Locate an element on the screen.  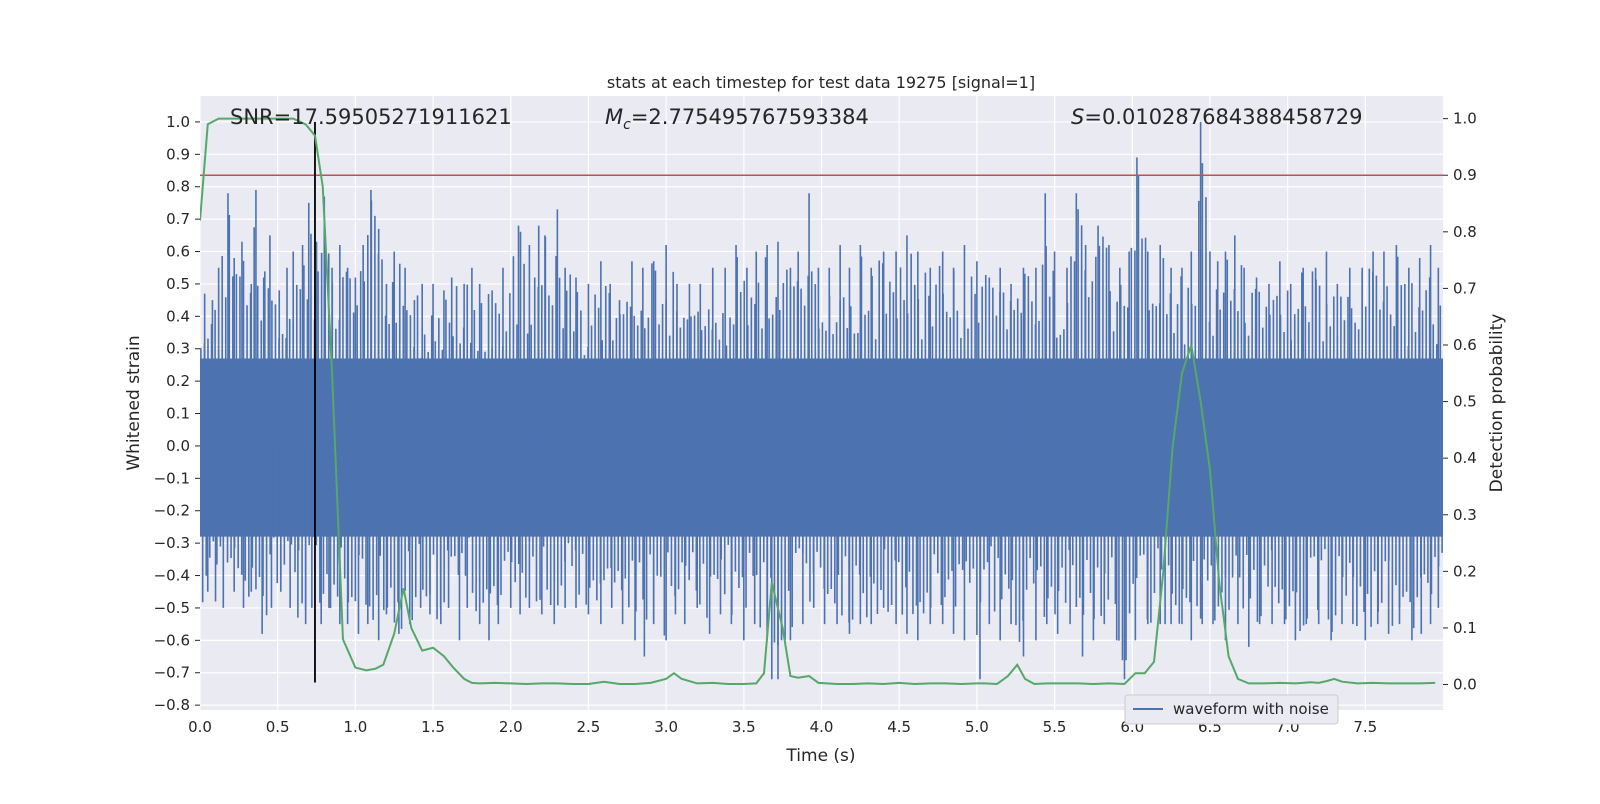
x-tick-label: 4.0 is located at coordinates (822, 727).